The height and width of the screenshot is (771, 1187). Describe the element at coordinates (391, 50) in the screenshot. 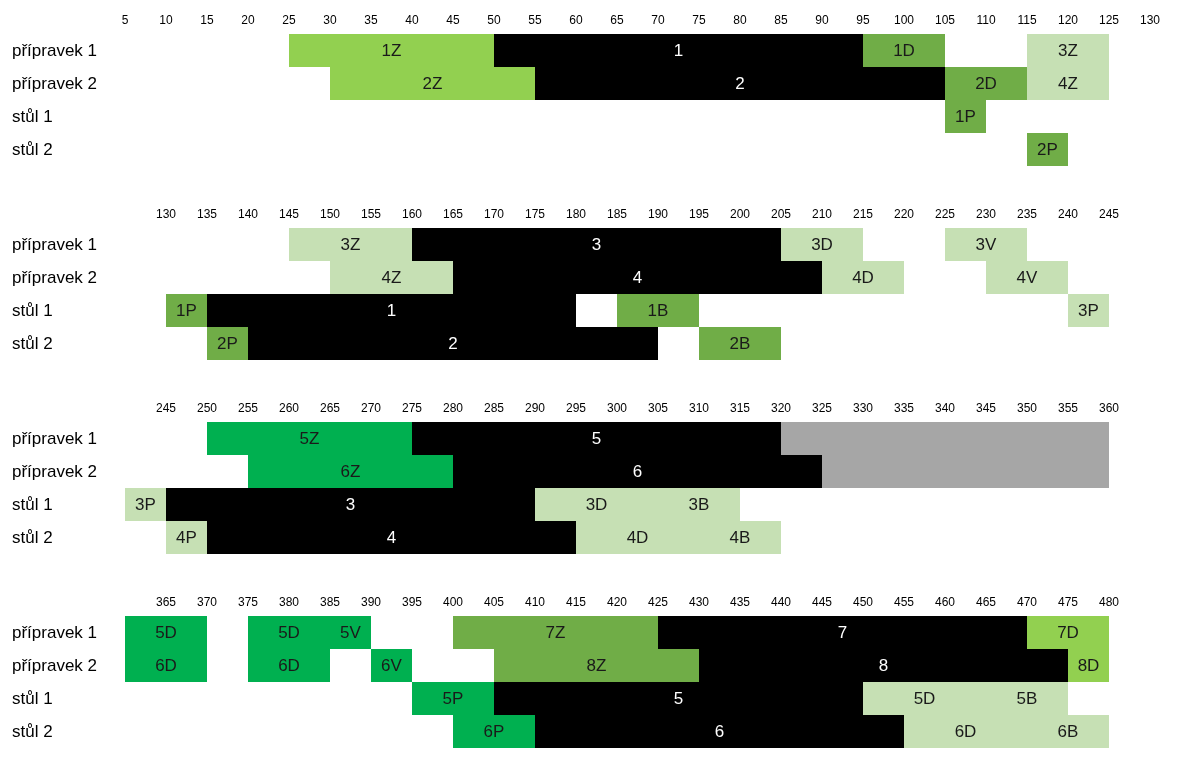

I see `annotation: 1Z` at that location.